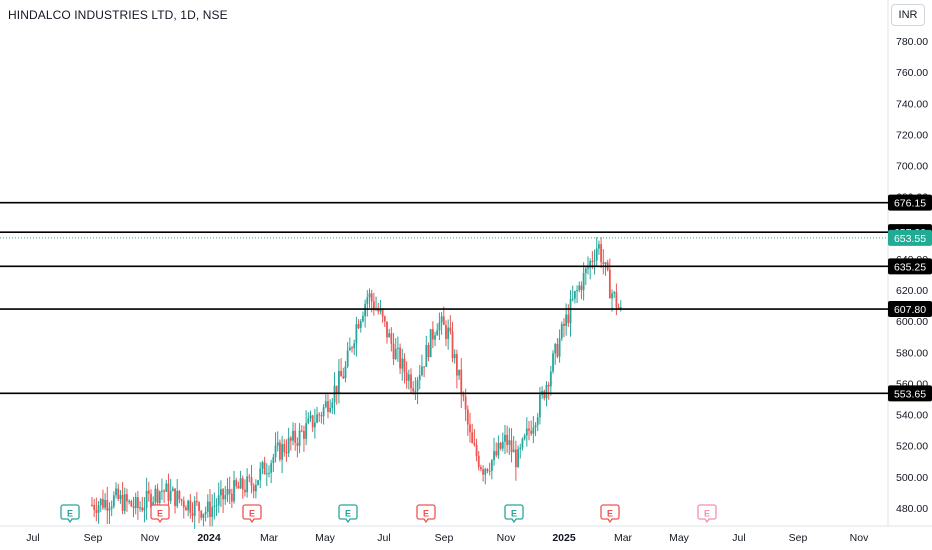 The height and width of the screenshot is (550, 932). I want to click on level-price-label: 635.25, so click(910, 267).